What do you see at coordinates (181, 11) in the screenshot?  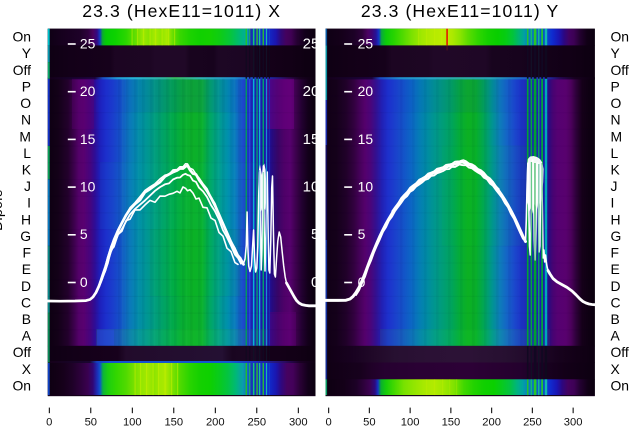 I see `svg-text: 23.3 (HexE11=1011) X` at bounding box center [181, 11].